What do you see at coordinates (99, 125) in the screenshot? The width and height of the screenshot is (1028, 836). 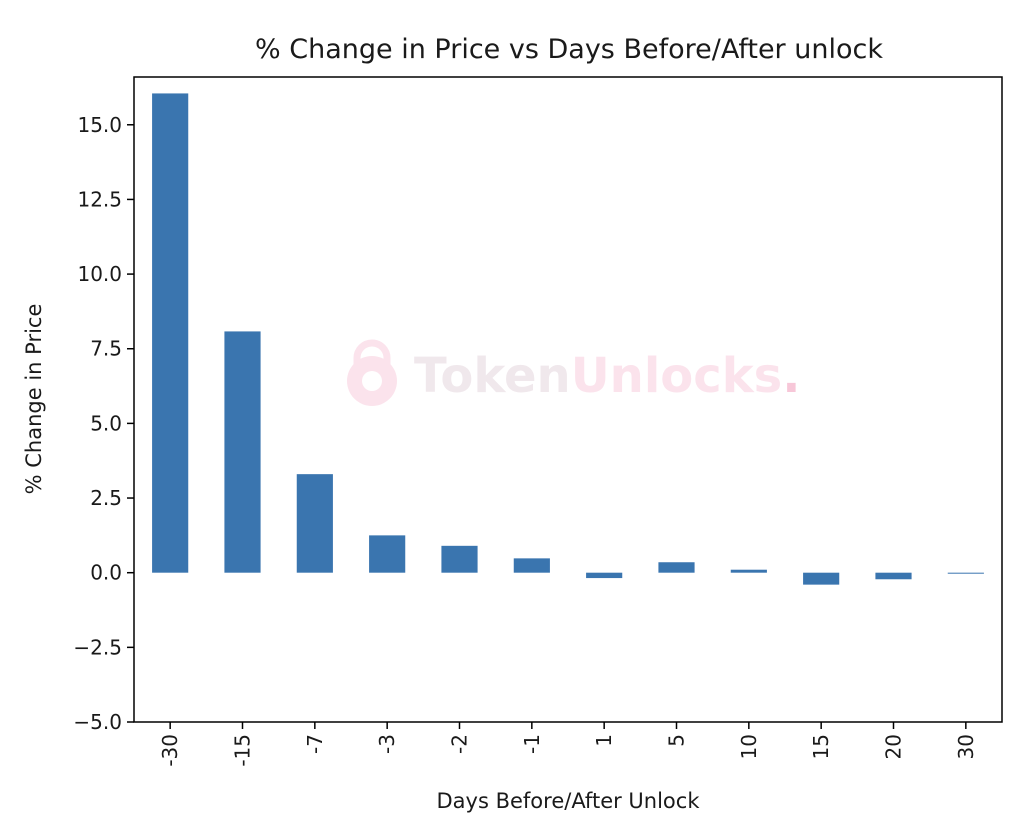 I see `y-tick-label: 15.0` at bounding box center [99, 125].